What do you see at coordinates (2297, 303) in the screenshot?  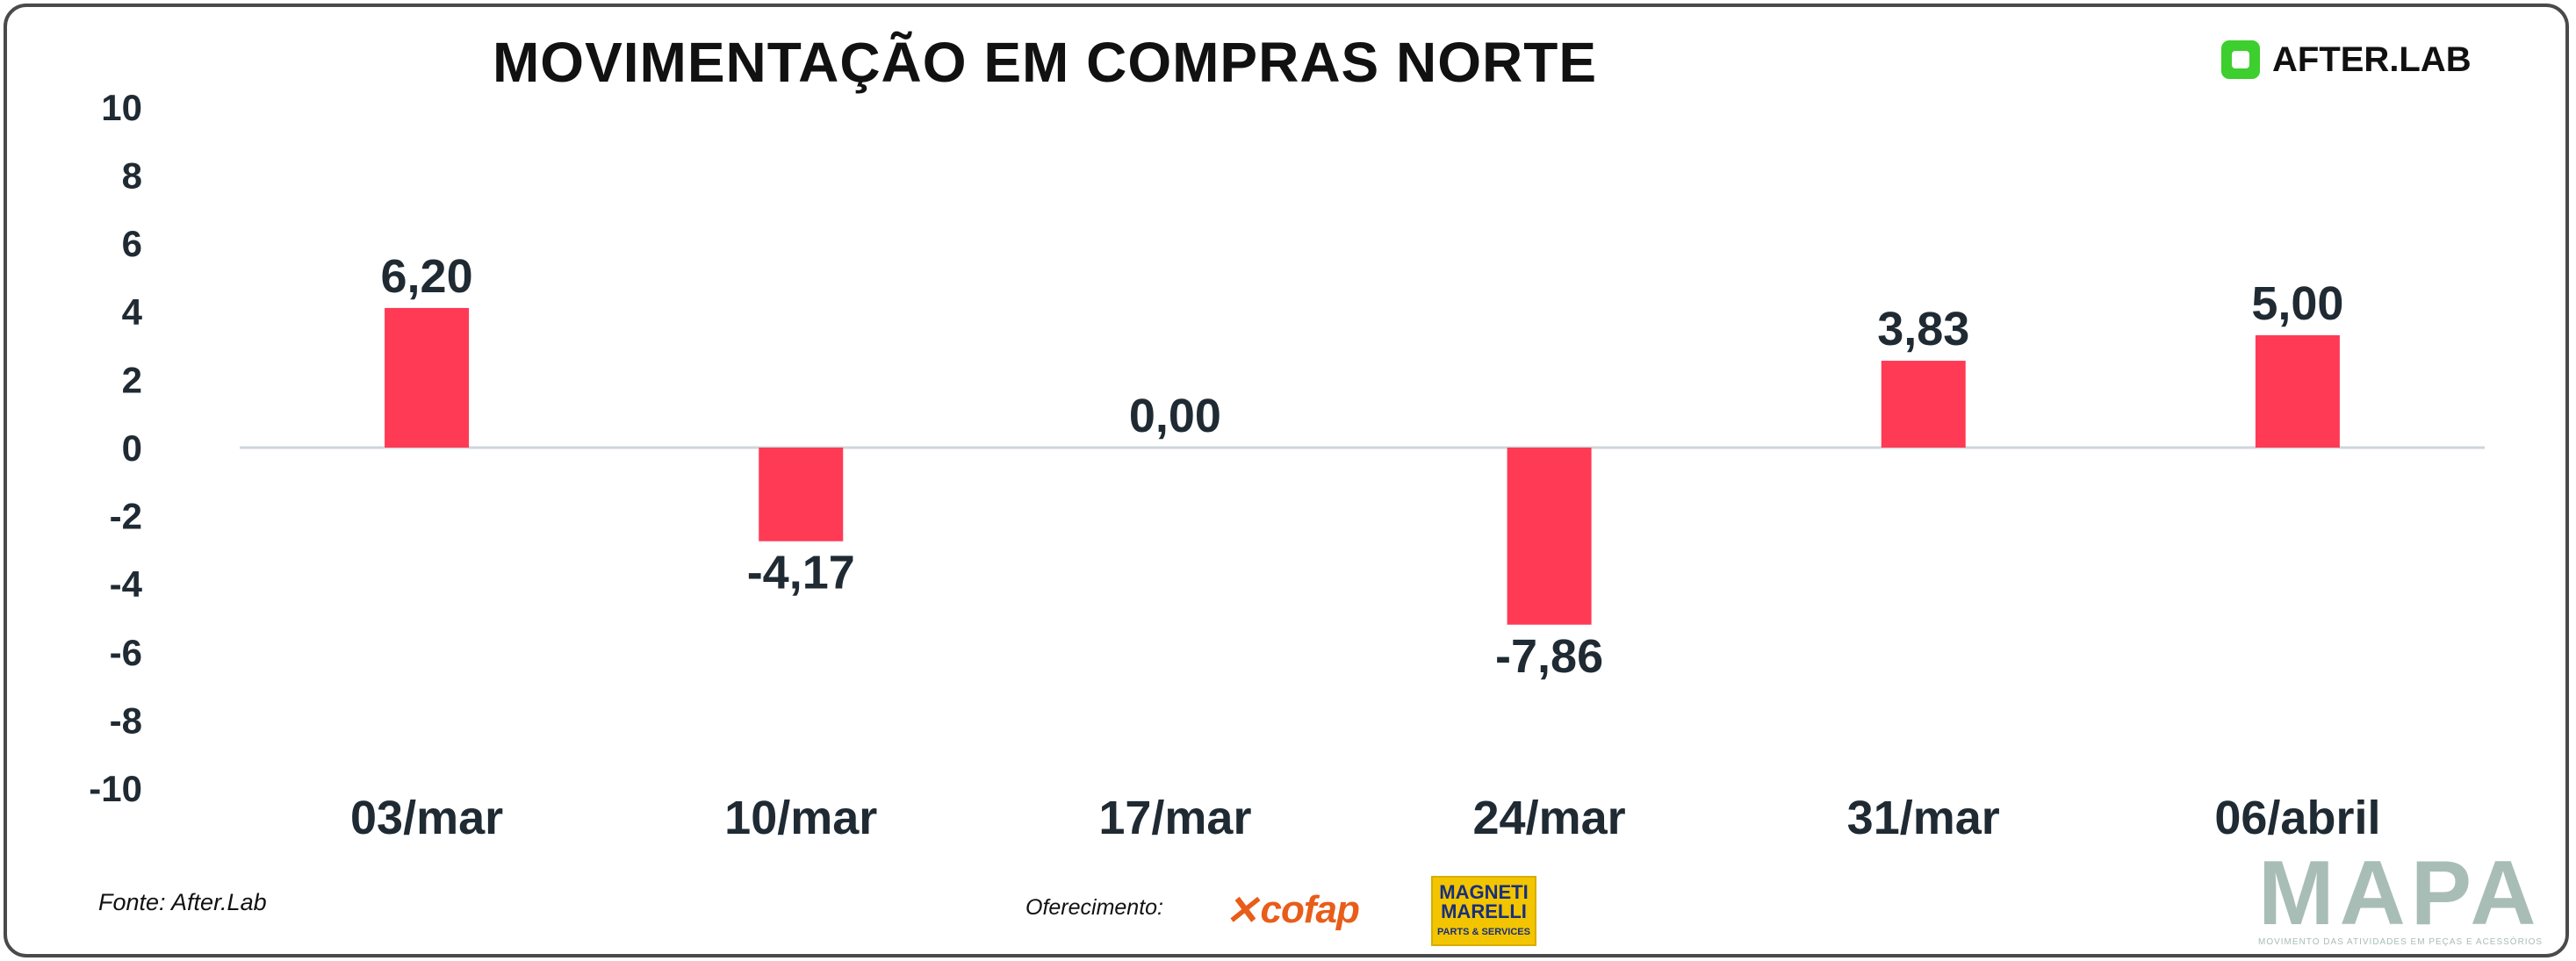 I see `data-label: 5,00` at bounding box center [2297, 303].